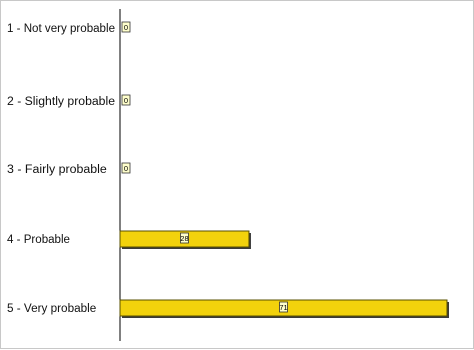  I want to click on category-label: 5 - Very probable, so click(51, 309).